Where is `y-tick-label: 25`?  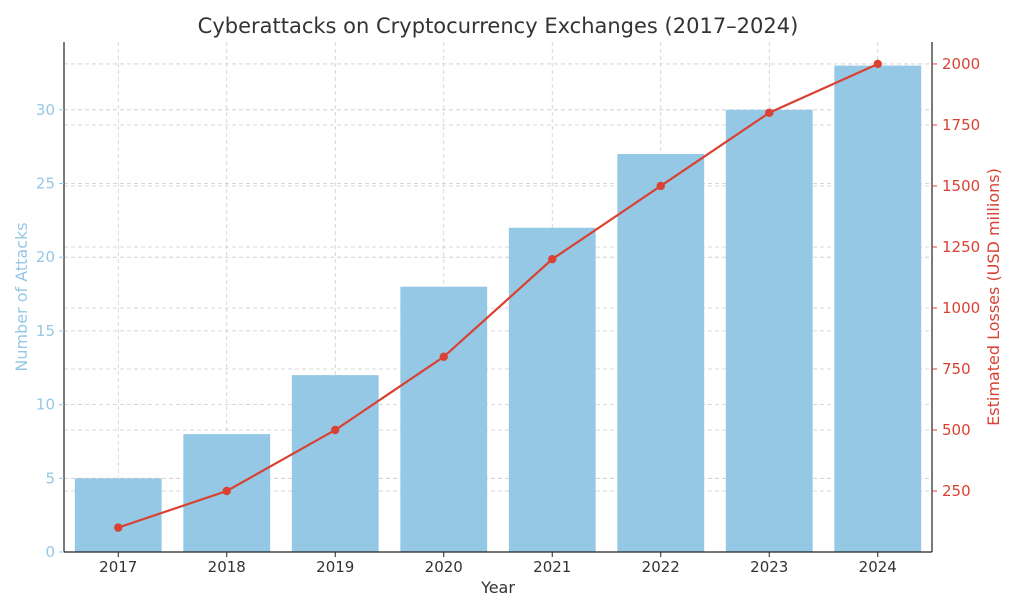
y-tick-label: 25 is located at coordinates (45, 184).